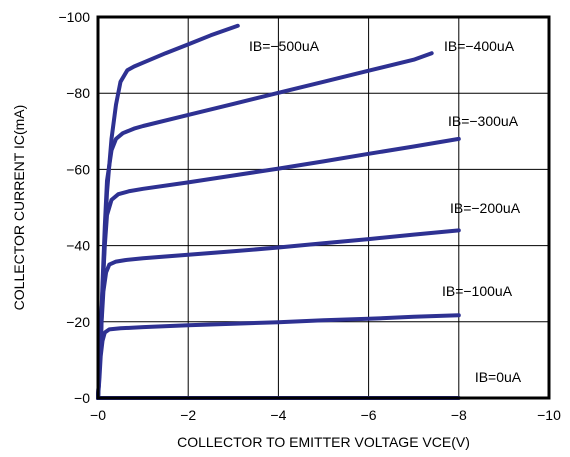 Image resolution: width=570 pixels, height=457 pixels. What do you see at coordinates (278, 415) in the screenshot?
I see `x-tick-label: −4` at bounding box center [278, 415].